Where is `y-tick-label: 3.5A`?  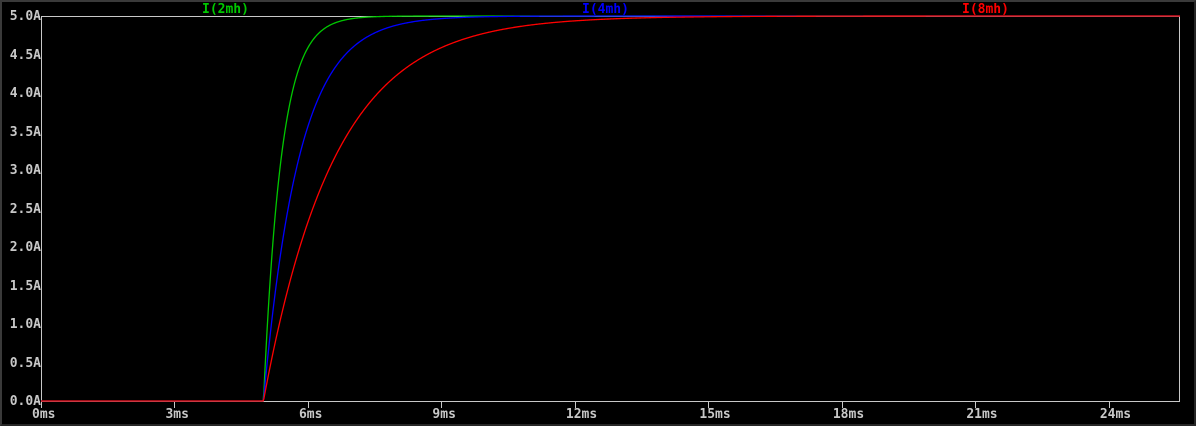
y-tick-label: 3.5A is located at coordinates (25, 132).